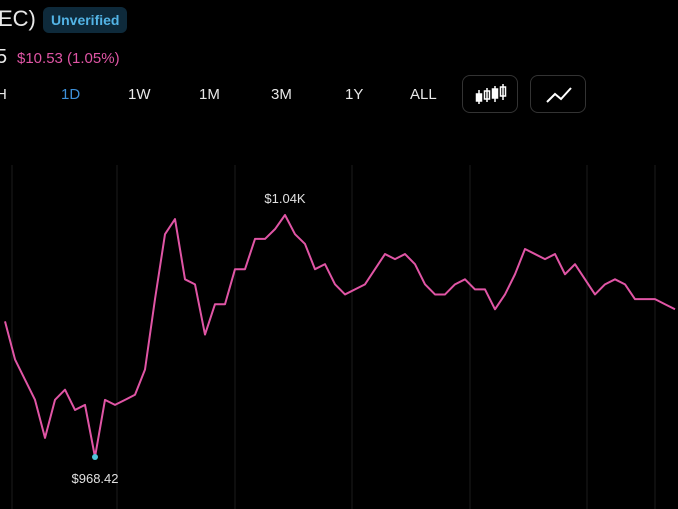 The image size is (678, 509). I want to click on price: 5, so click(4, 57).